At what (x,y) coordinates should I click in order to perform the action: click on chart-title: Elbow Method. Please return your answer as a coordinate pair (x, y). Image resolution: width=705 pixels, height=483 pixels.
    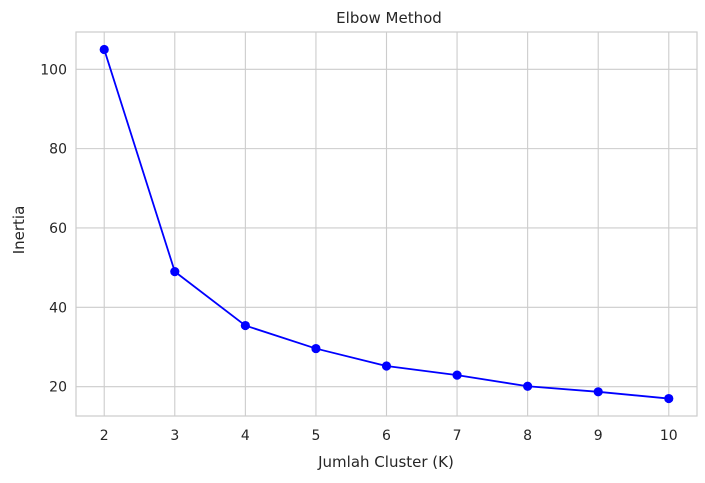
    Looking at the image, I should click on (389, 18).